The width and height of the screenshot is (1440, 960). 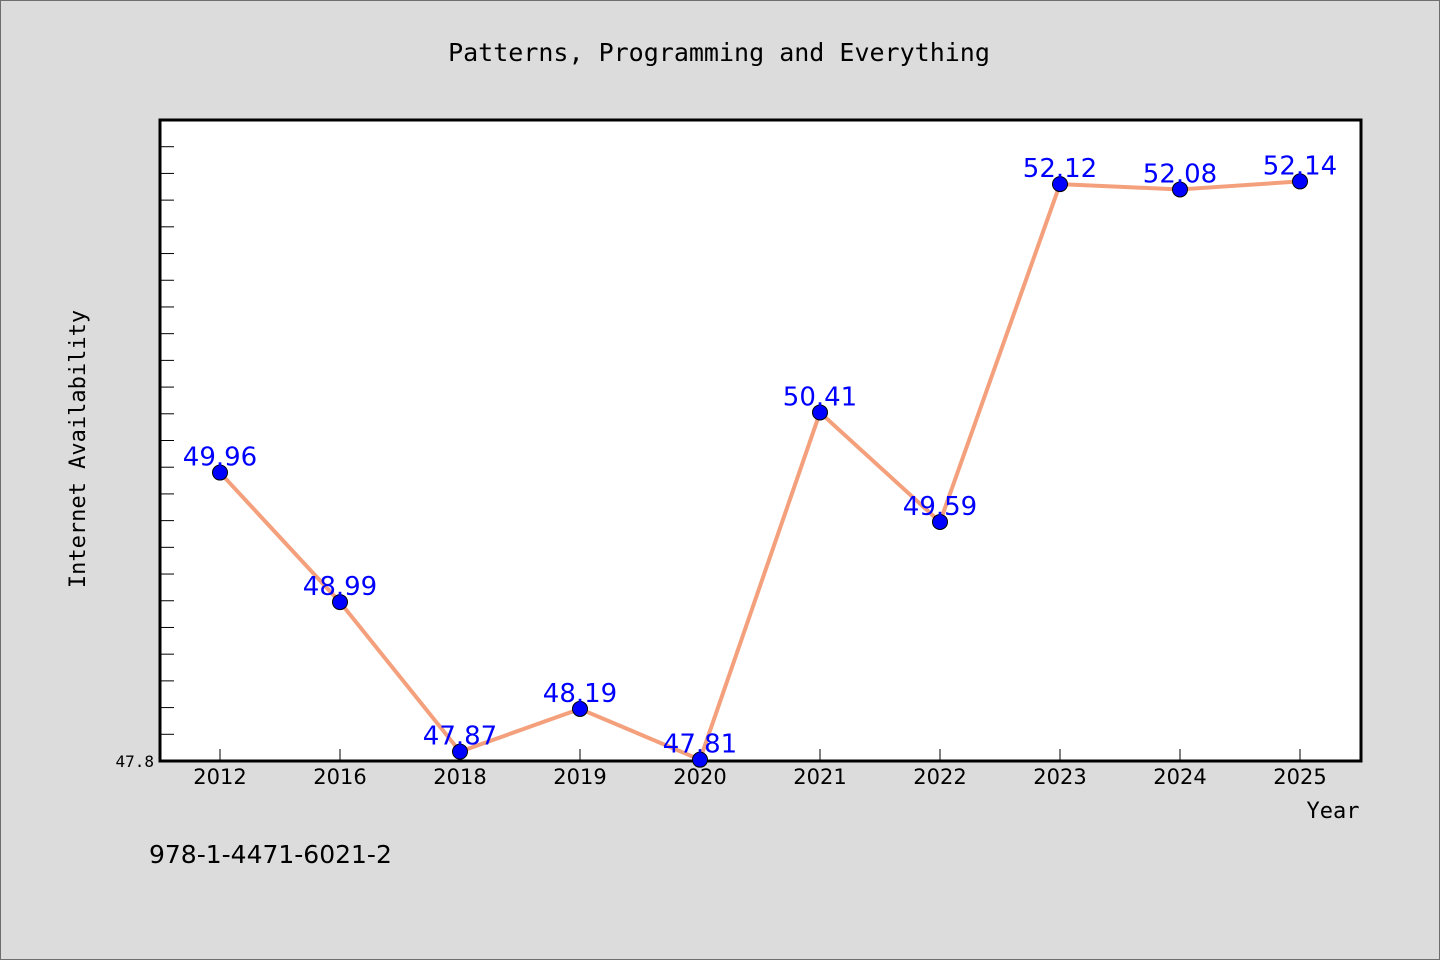 What do you see at coordinates (167, 454) in the screenshot?
I see `y-axis-ticks` at bounding box center [167, 454].